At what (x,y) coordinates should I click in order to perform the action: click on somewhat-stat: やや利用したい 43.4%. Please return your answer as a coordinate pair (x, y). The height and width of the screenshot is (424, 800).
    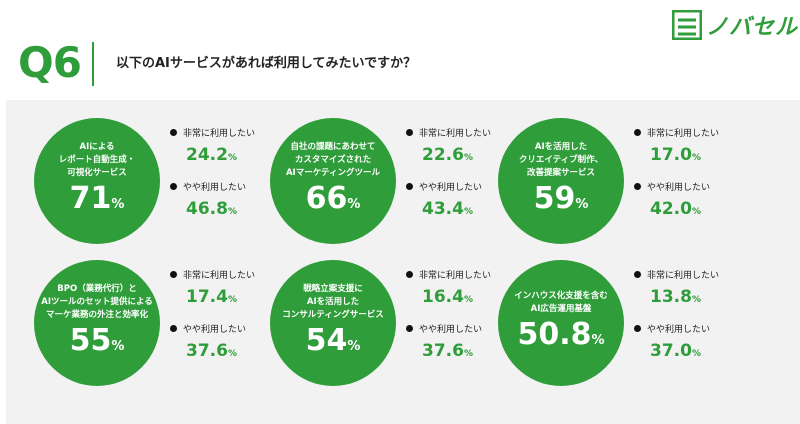
    Looking at the image, I should click on (456, 199).